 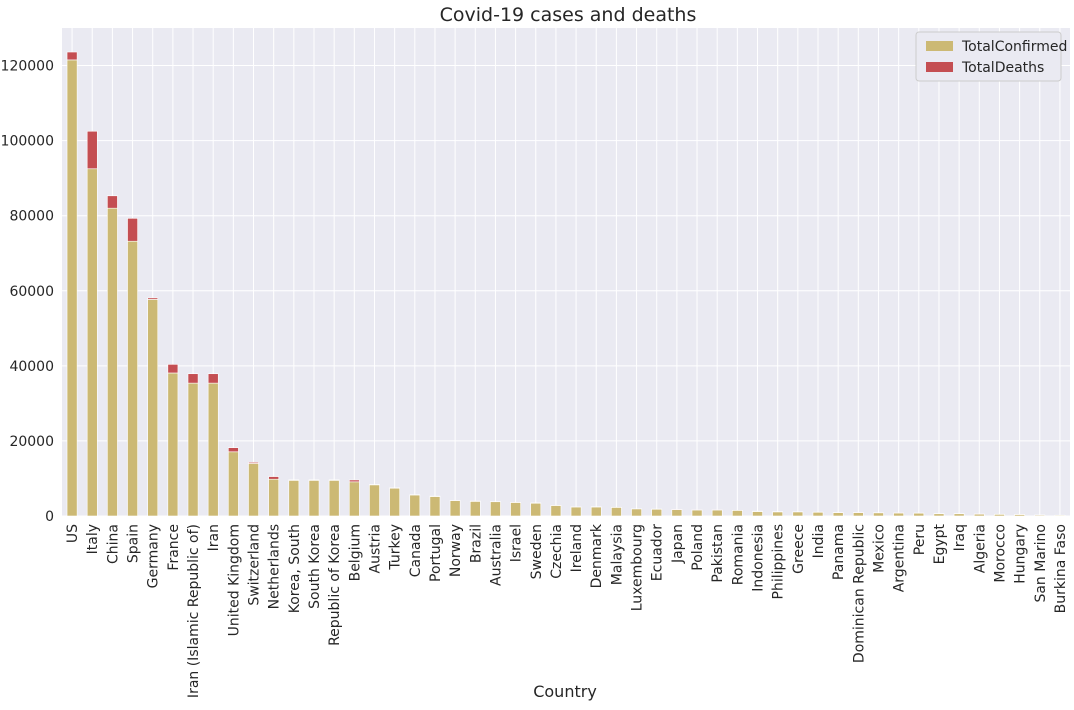 What do you see at coordinates (537, 551) in the screenshot?
I see `x-tick-label: Sweden` at bounding box center [537, 551].